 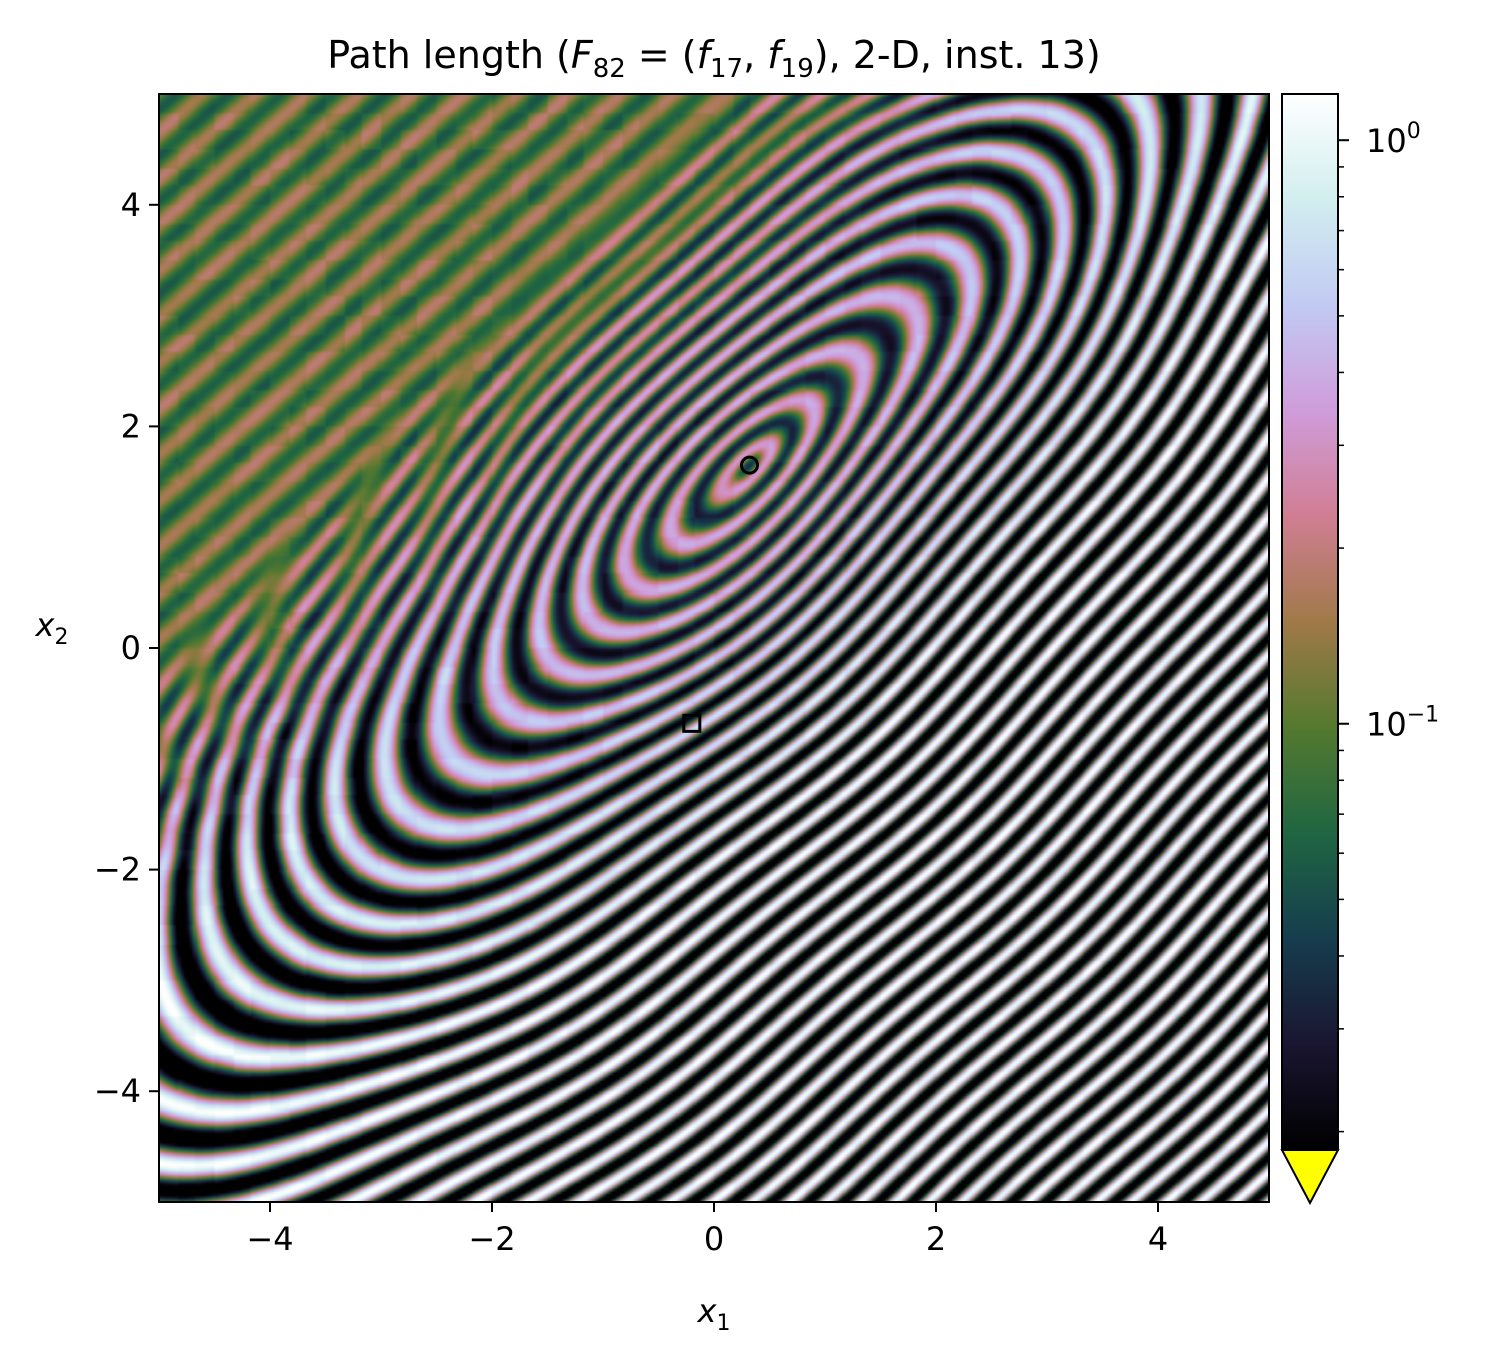 What do you see at coordinates (117, 870) in the screenshot?
I see `y-tick-label: −2` at bounding box center [117, 870].